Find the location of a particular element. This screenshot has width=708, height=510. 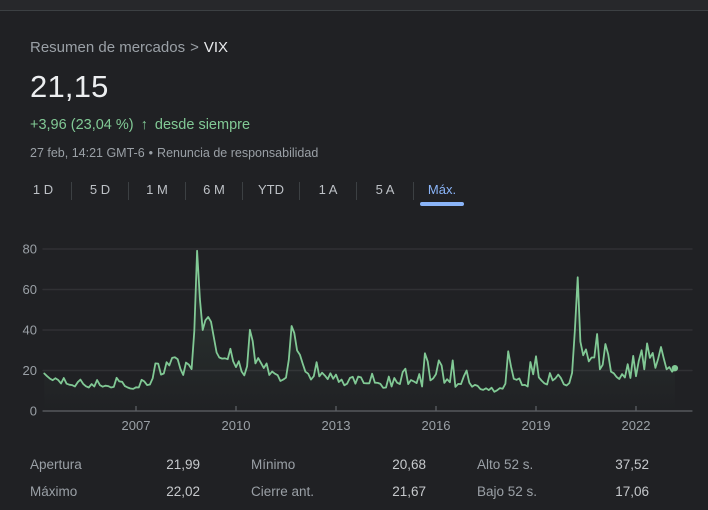

stats-column-2: Mínimo 20,68 Cierre ant. 21,67 is located at coordinates (338, 478).